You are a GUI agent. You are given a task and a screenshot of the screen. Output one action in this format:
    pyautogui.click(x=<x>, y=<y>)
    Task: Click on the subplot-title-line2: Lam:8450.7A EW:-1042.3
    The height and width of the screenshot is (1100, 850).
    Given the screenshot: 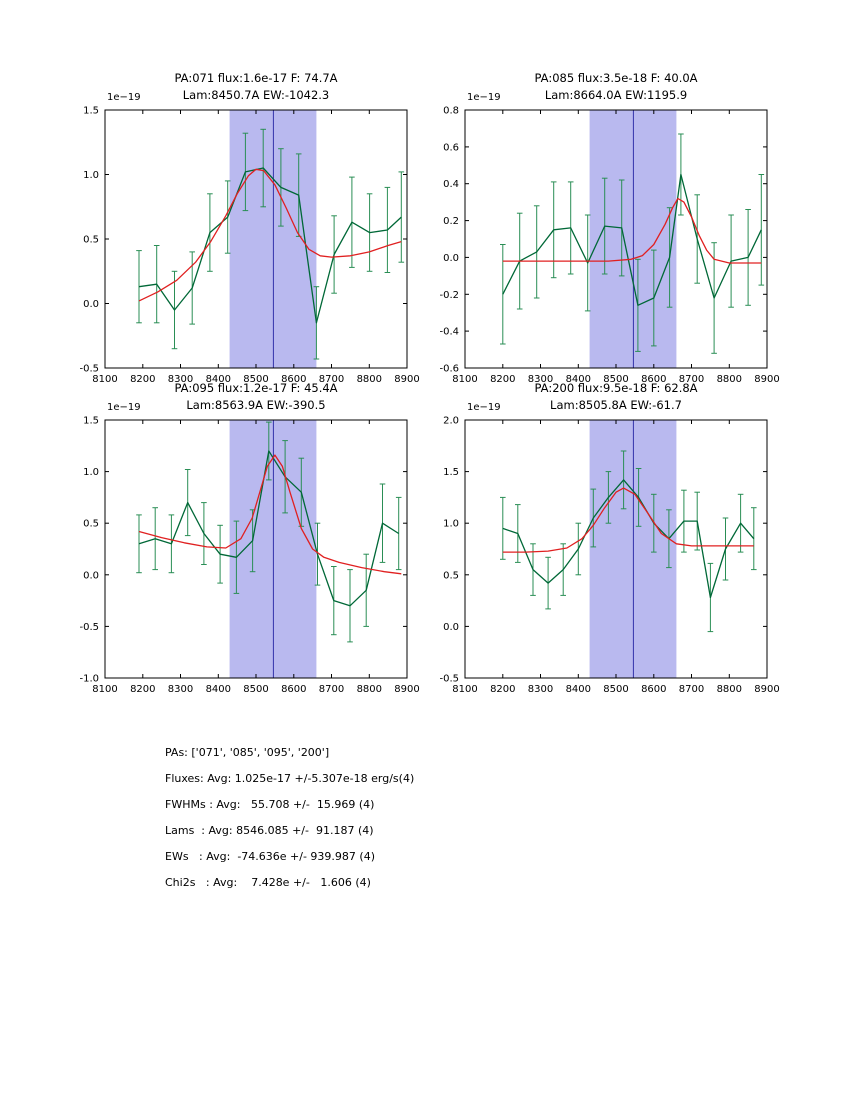 What is the action you would take?
    pyautogui.click(x=256, y=95)
    